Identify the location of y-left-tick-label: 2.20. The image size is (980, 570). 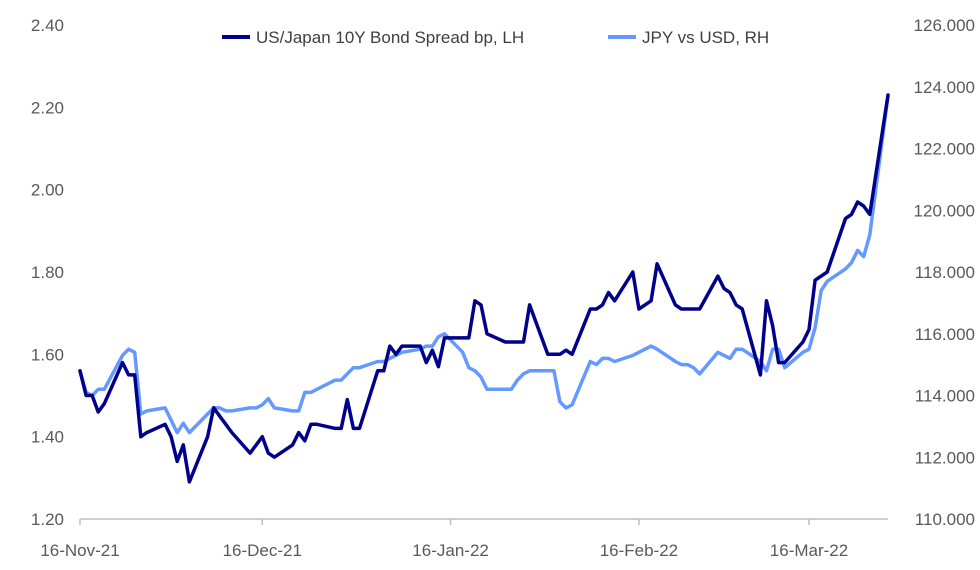
(47, 107).